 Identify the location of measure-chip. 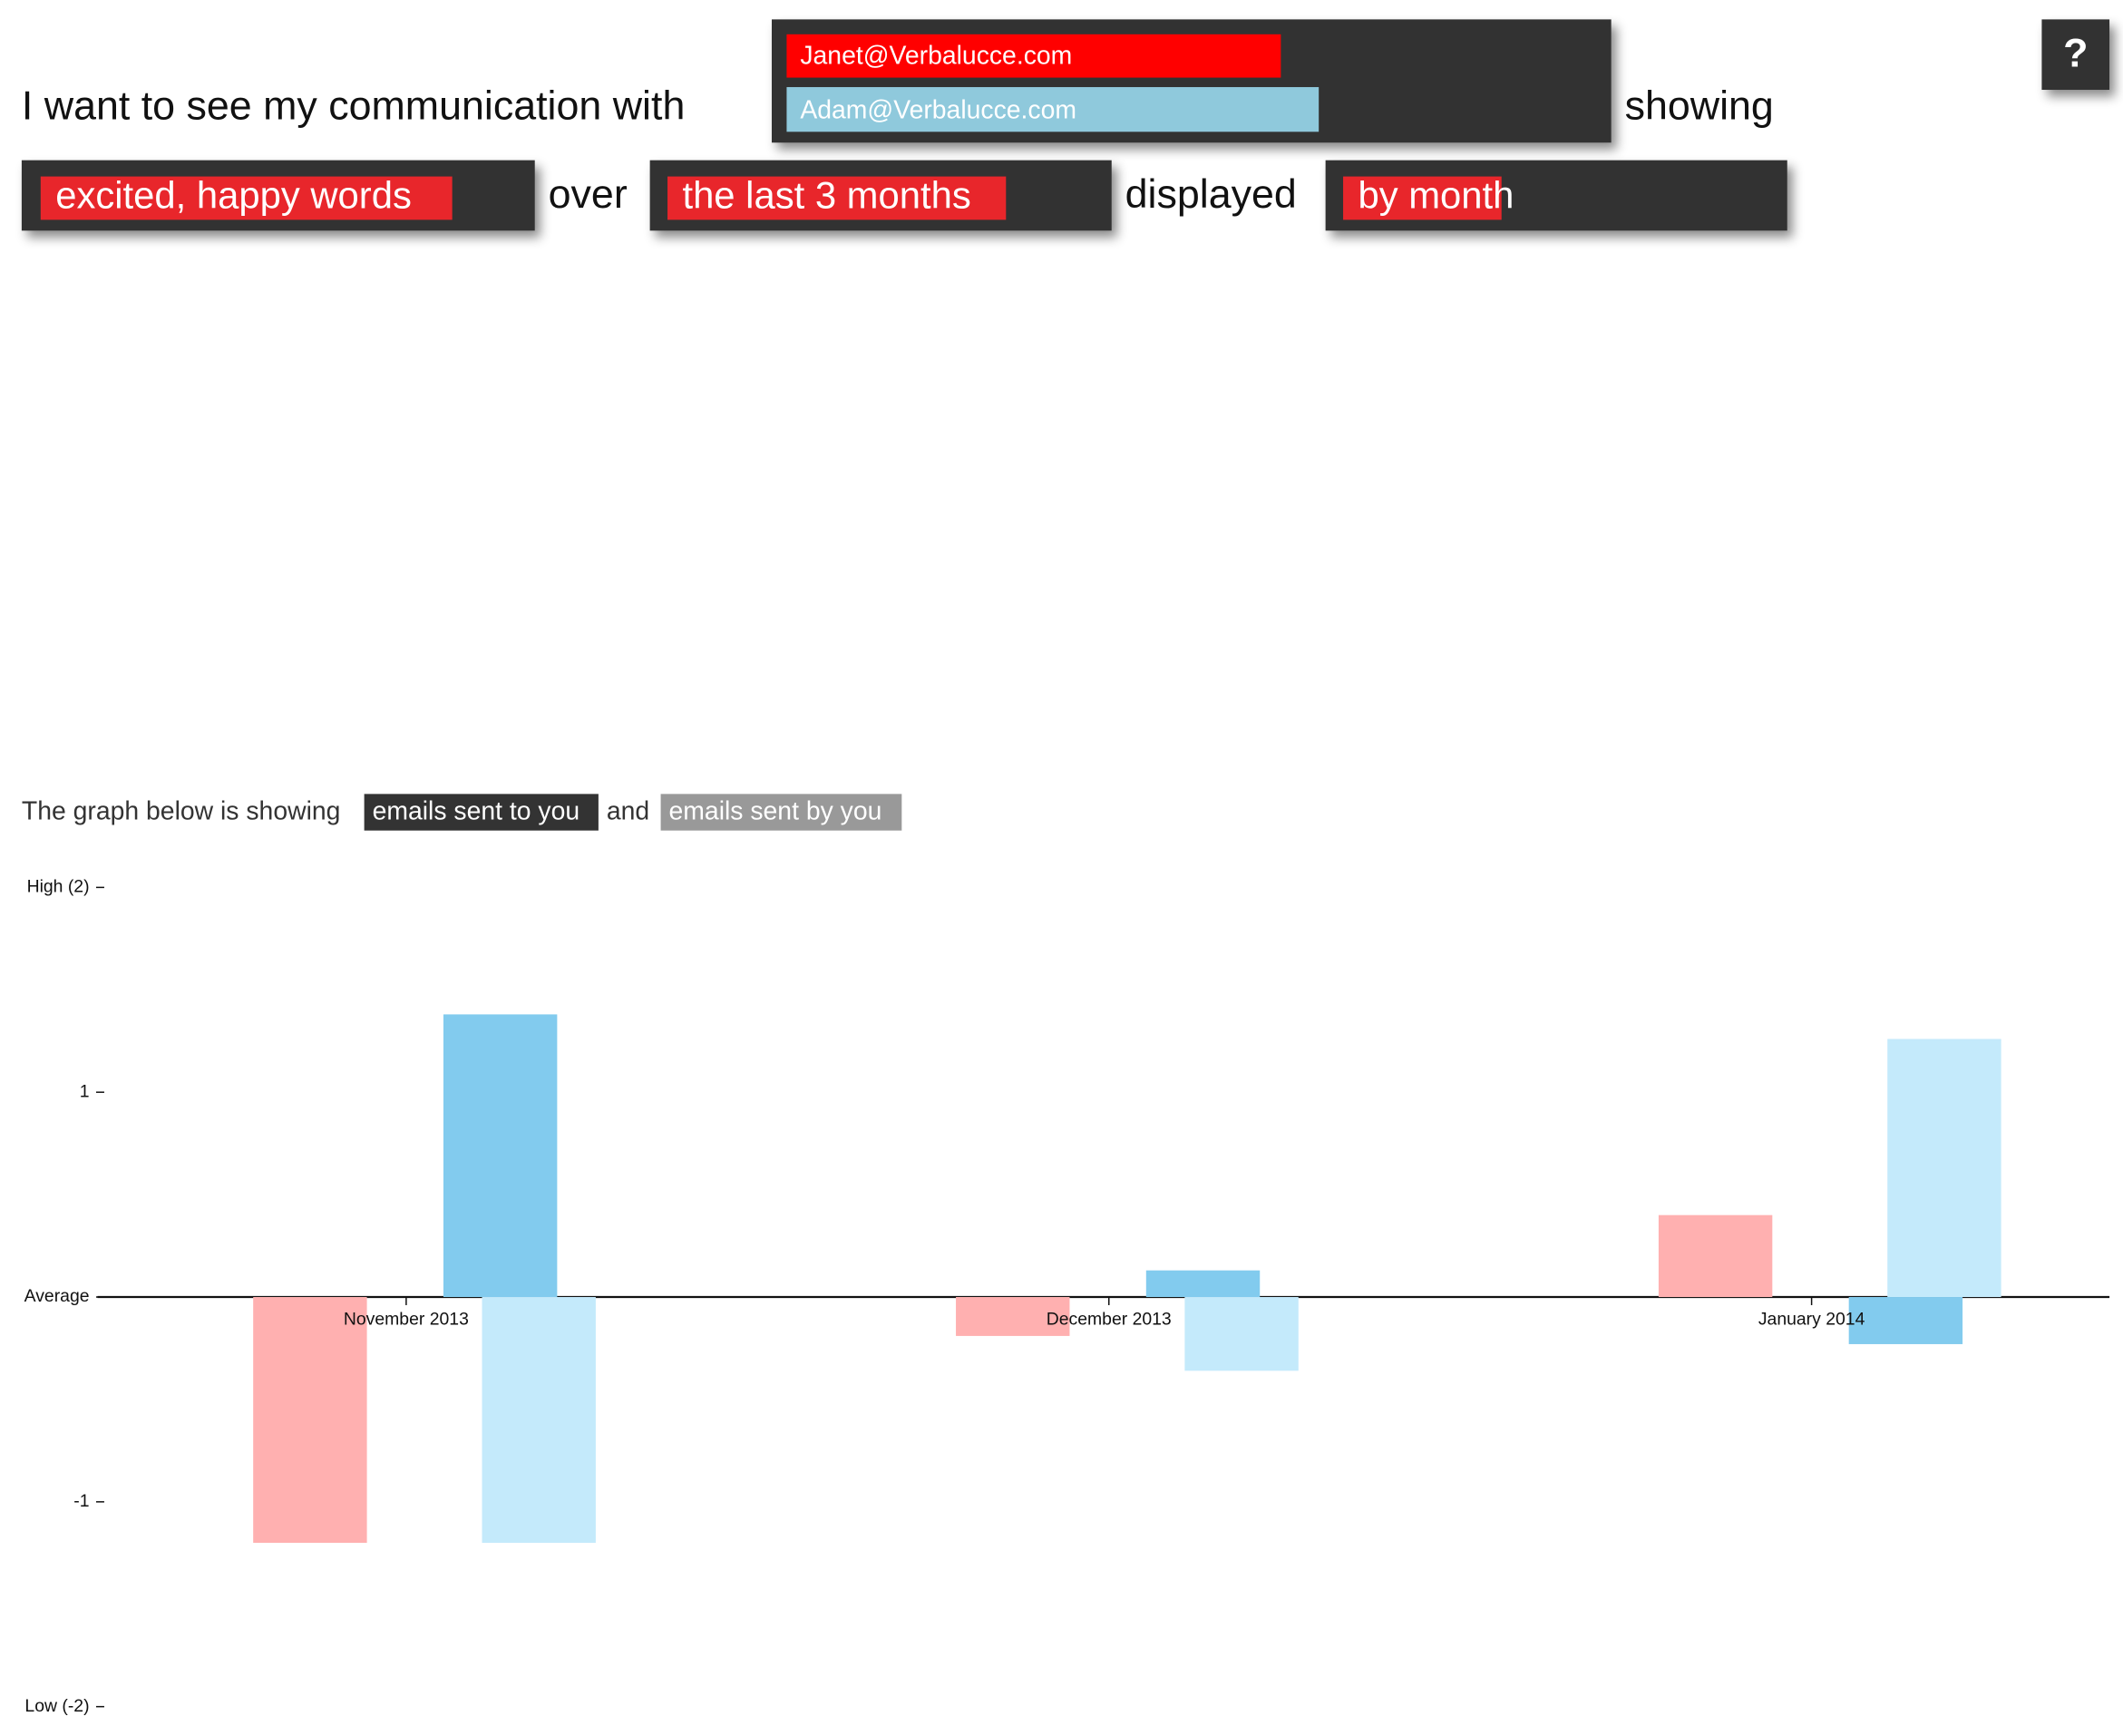
(246, 198).